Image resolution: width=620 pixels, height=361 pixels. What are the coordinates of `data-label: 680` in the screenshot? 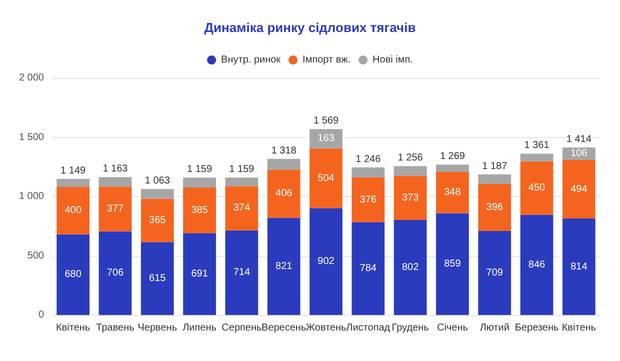 It's located at (73, 274).